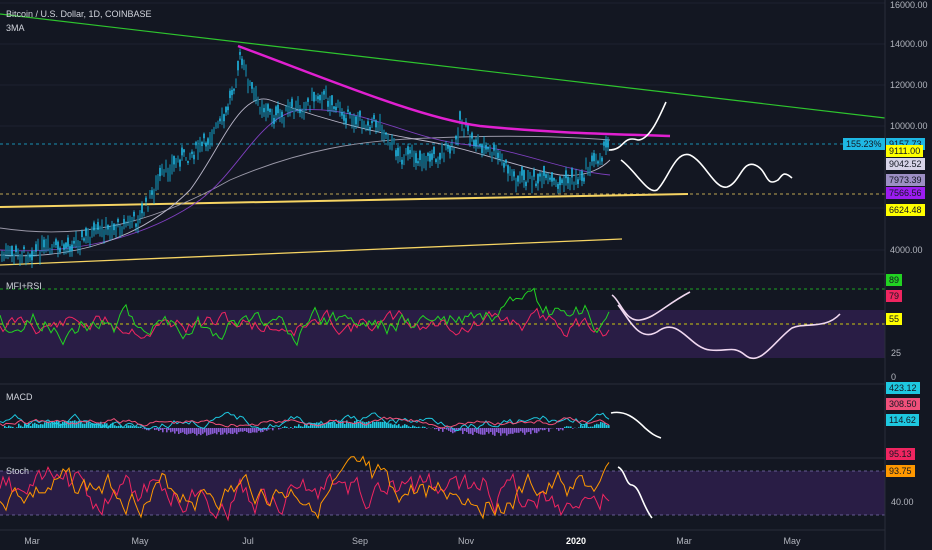  What do you see at coordinates (344, 200) in the screenshot?
I see `support-trend-line` at bounding box center [344, 200].